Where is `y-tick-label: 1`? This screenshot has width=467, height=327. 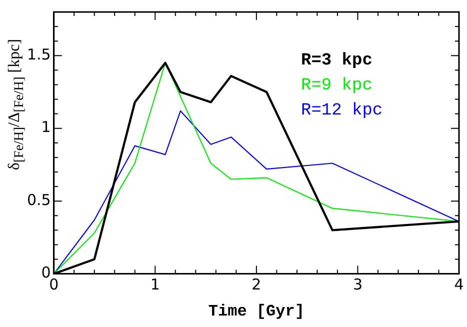
y-tick-label: 1 is located at coordinates (46, 127).